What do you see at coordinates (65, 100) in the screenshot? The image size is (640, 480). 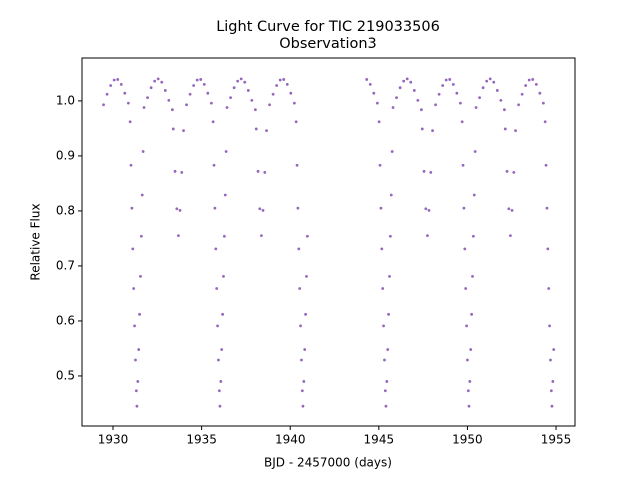 I see `y-tick-label: 1.0` at bounding box center [65, 100].